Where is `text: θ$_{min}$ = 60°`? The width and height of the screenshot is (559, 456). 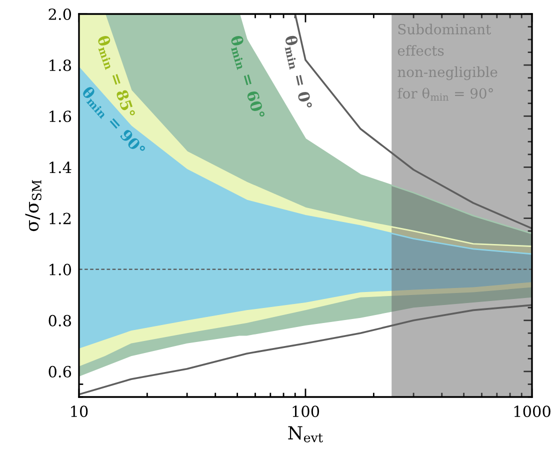
text: θ$_{min}$ = 60° is located at coordinates (247, 77).